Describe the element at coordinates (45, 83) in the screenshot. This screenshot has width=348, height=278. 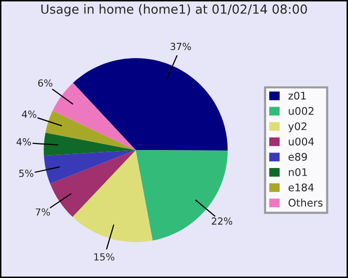
I see `data-label: 6%` at that location.